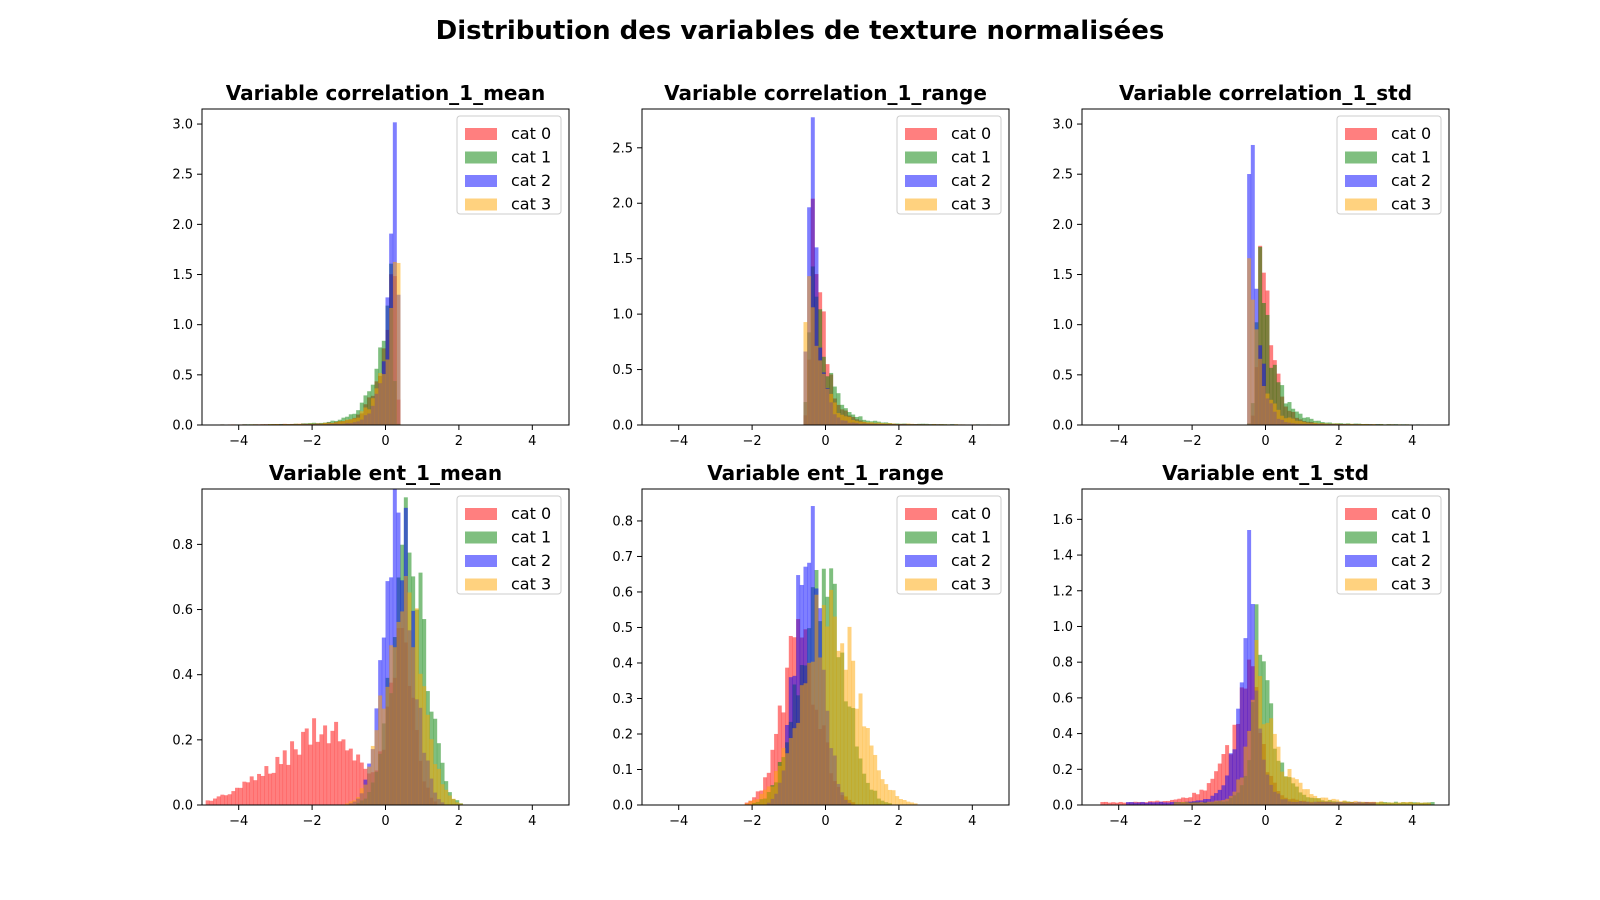  What do you see at coordinates (1062, 663) in the screenshot?
I see `y-tick-label: 0.8` at bounding box center [1062, 663].